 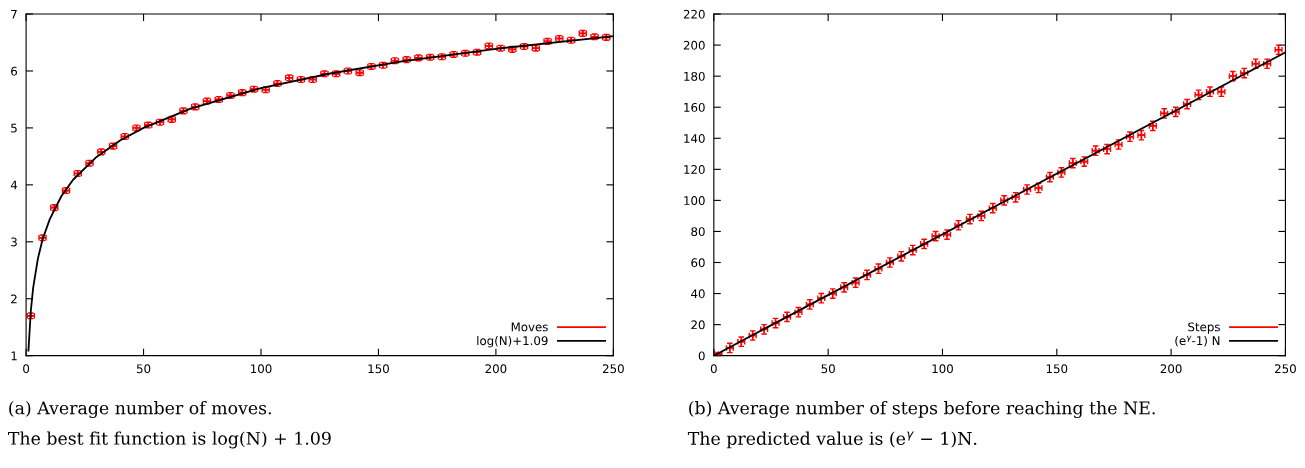 What do you see at coordinates (14, 242) in the screenshot?
I see `y-tick-label: 3` at bounding box center [14, 242].